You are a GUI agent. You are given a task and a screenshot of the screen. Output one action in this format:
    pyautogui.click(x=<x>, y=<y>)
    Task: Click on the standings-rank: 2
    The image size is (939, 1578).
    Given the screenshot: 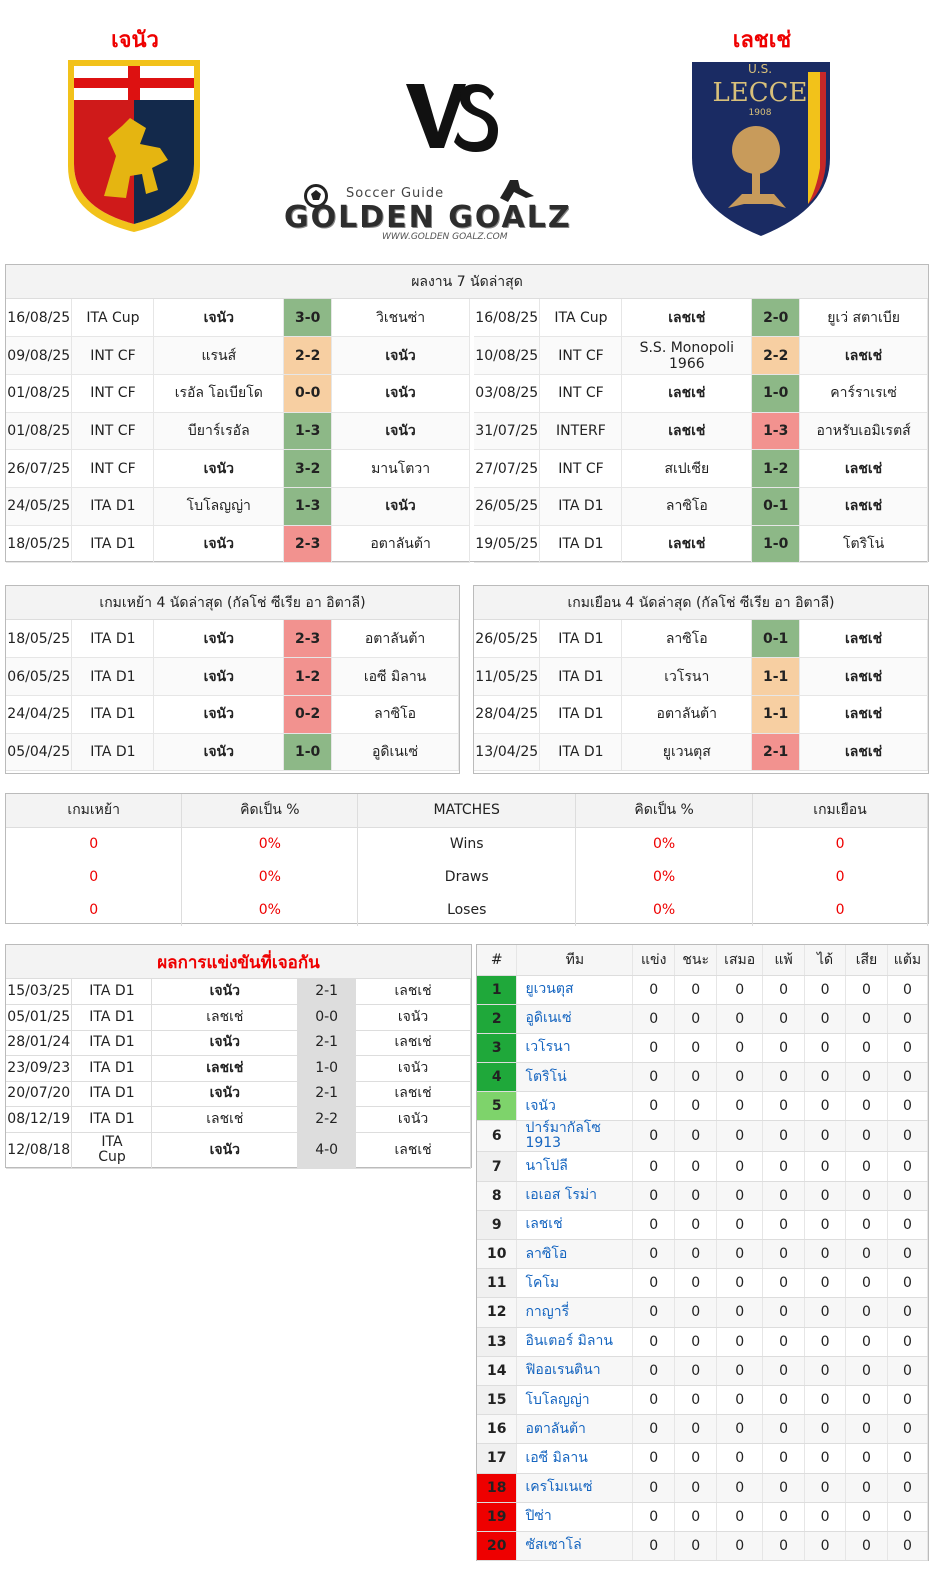 What is the action you would take?
    pyautogui.click(x=497, y=1019)
    